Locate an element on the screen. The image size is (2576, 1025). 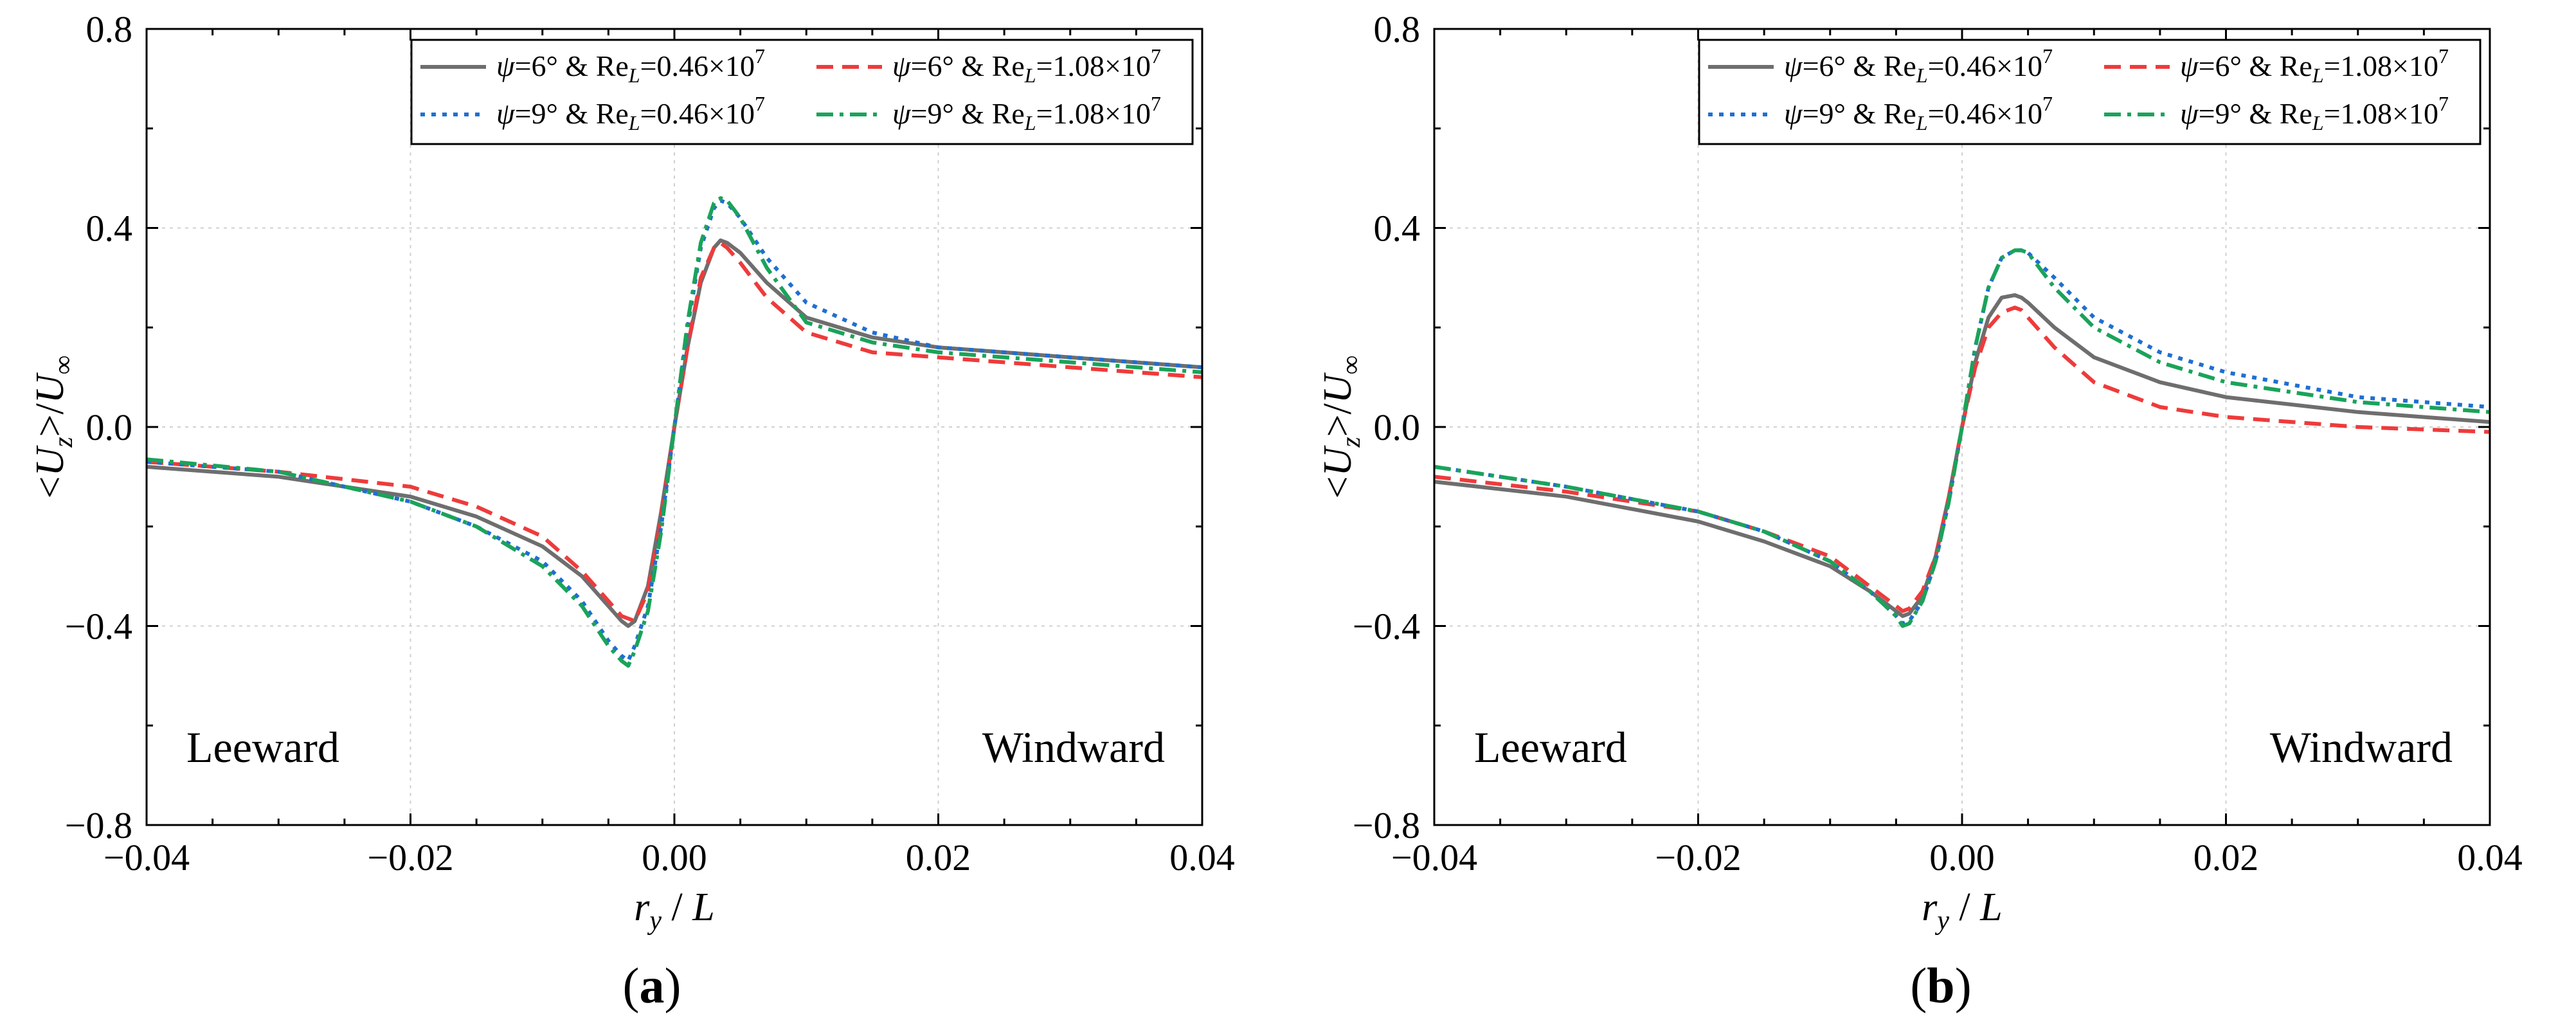
panel-label-b: b is located at coordinates (1941, 985).